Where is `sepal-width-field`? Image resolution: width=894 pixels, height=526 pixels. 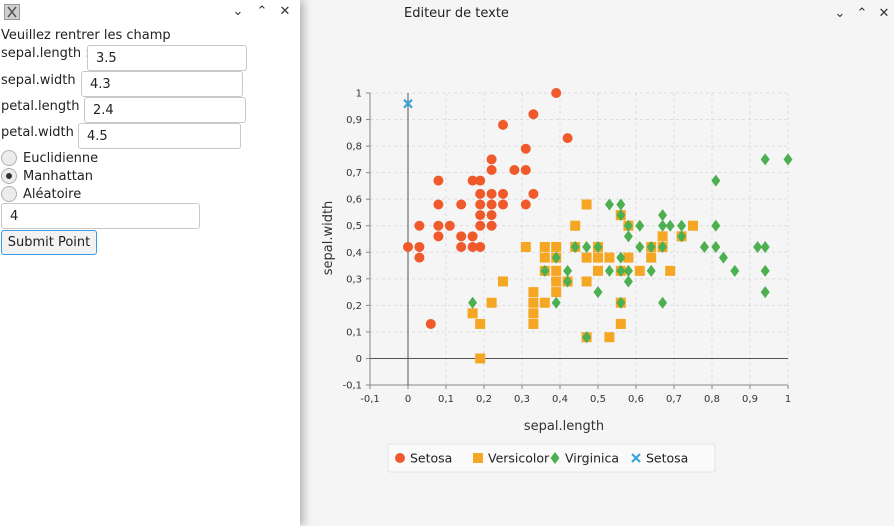
sepal-width-field is located at coordinates (162, 84).